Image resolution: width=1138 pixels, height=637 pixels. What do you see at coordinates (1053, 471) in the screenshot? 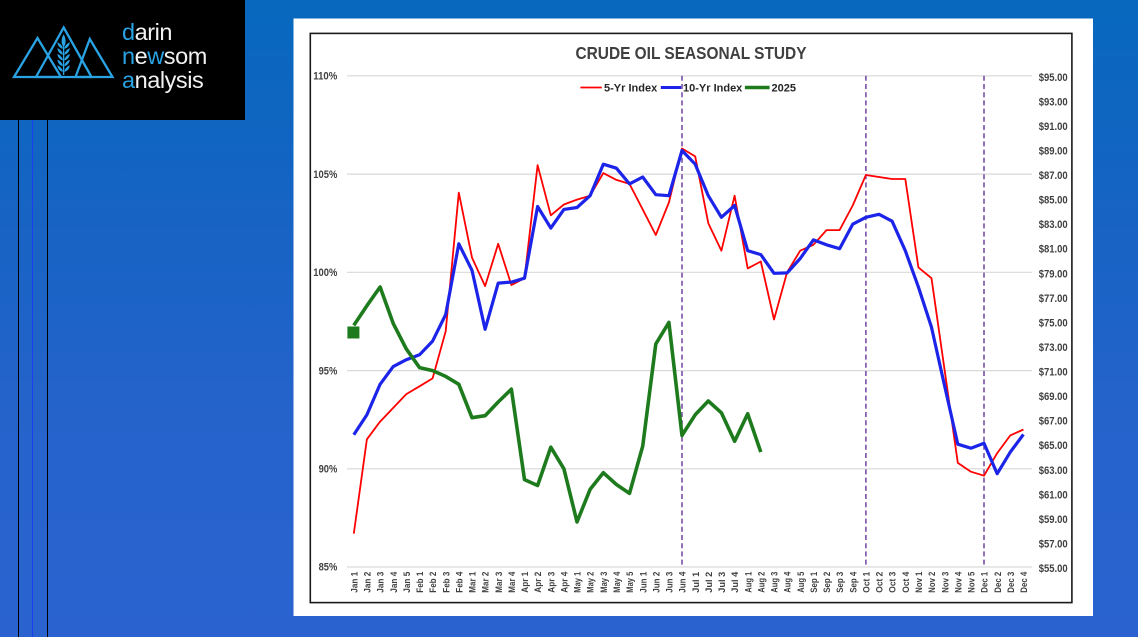
I see `svg-text: $63.00` at bounding box center [1053, 471].